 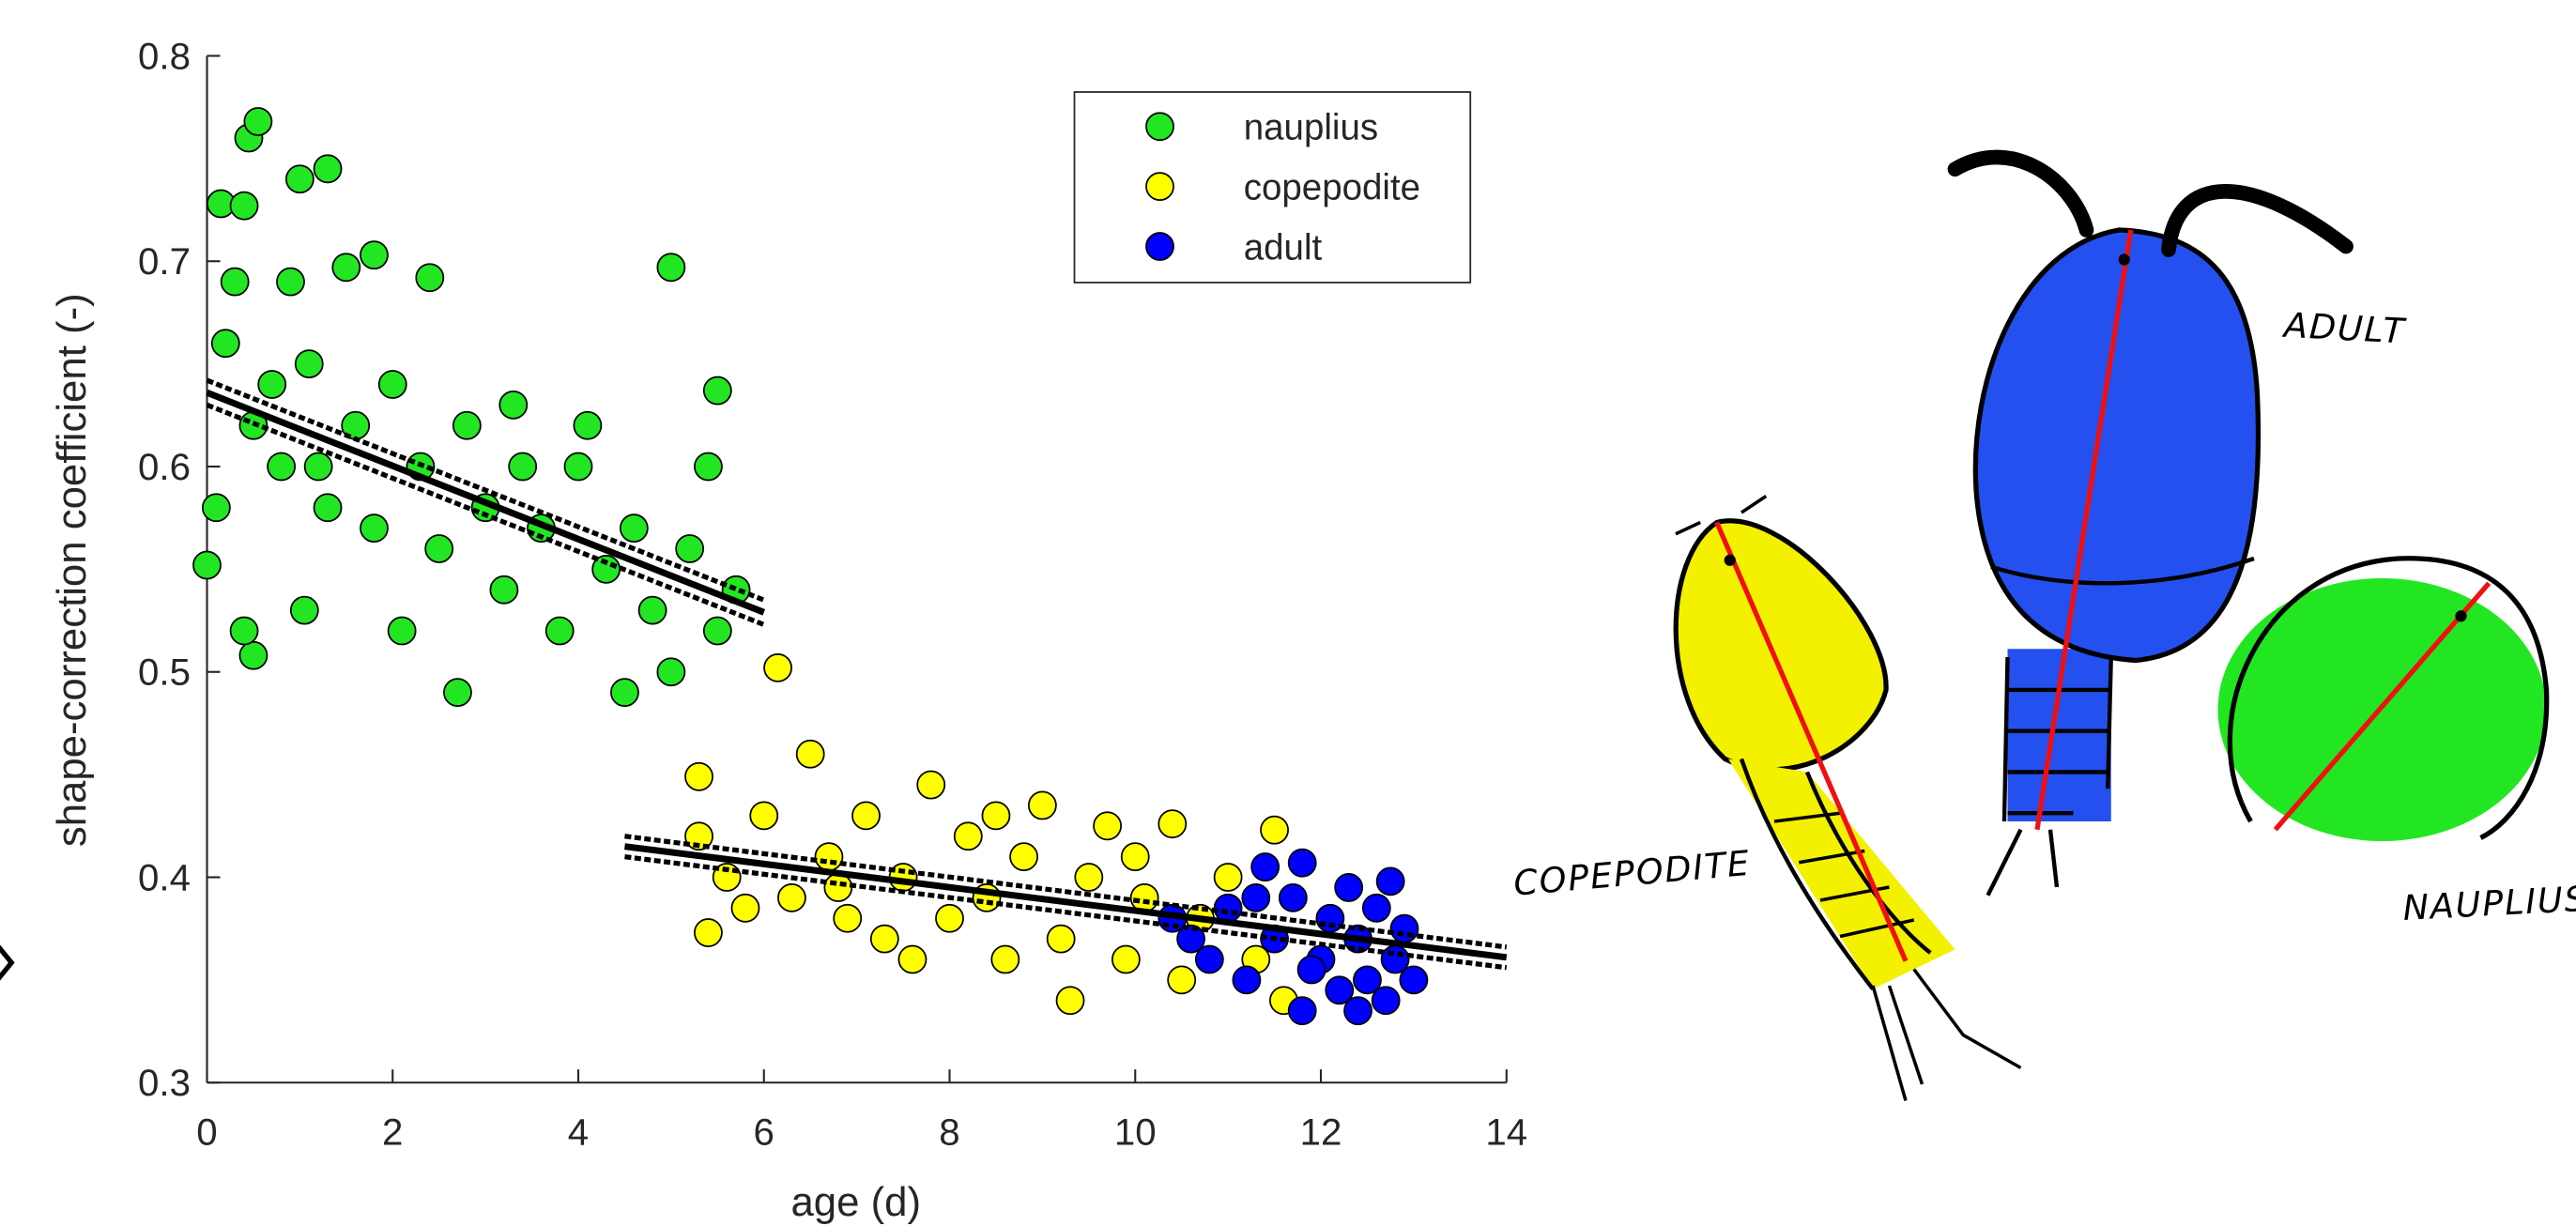 What do you see at coordinates (8, 963) in the screenshot?
I see `edge-arrow` at bounding box center [8, 963].